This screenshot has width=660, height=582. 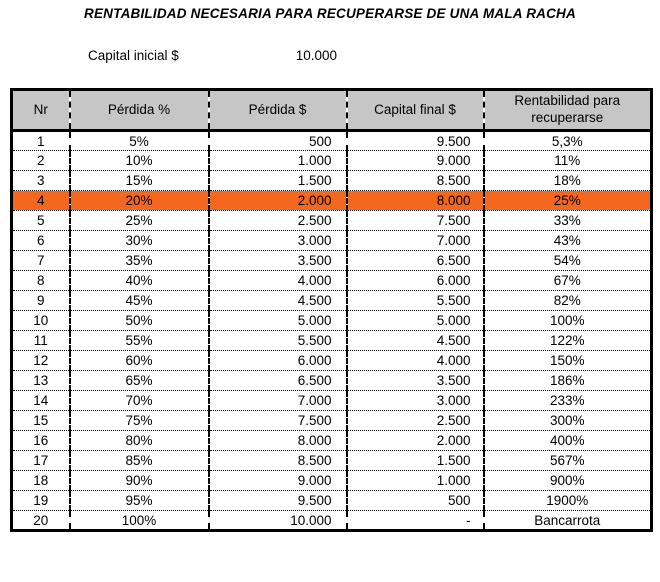 I want to click on table-cell: 150%, so click(x=567, y=360).